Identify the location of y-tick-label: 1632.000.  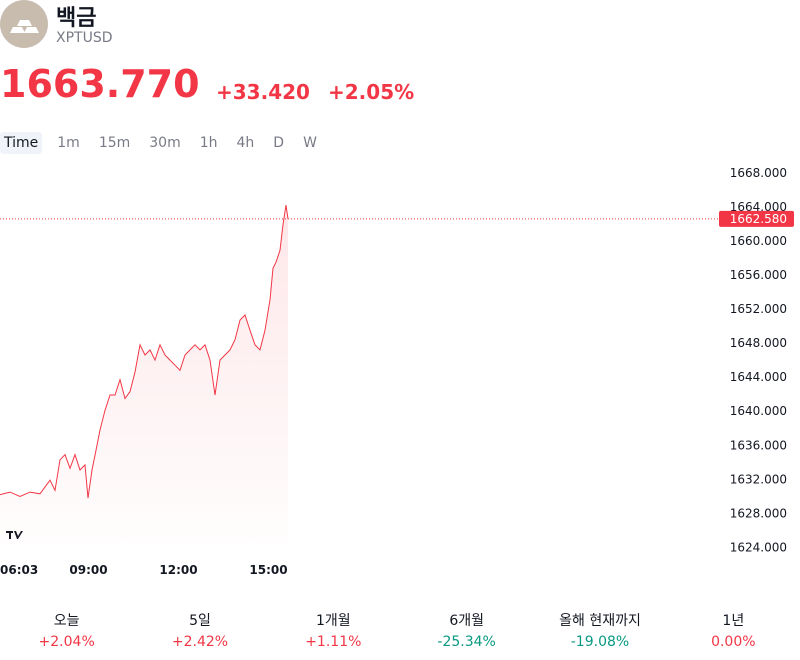
(758, 479).